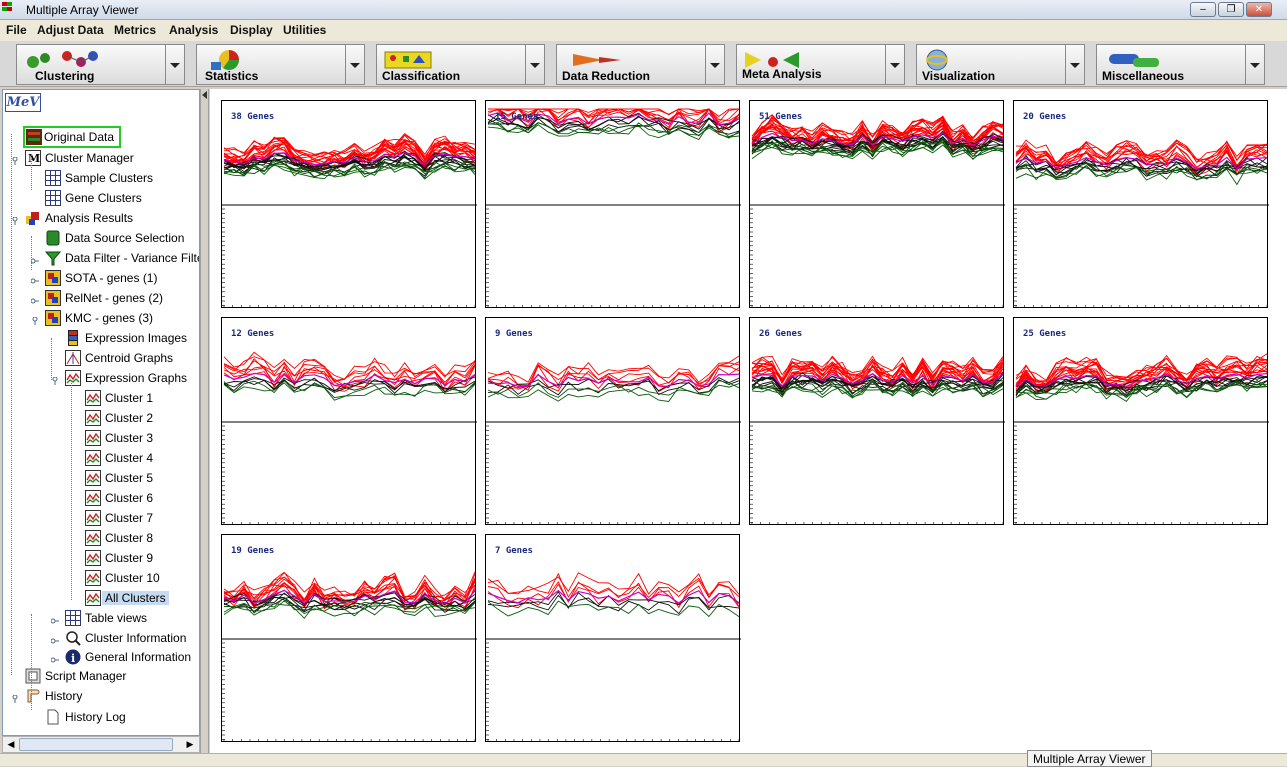 This screenshot has width=1287, height=767. What do you see at coordinates (895, 64) in the screenshot?
I see `meta-analysis-dropdown` at bounding box center [895, 64].